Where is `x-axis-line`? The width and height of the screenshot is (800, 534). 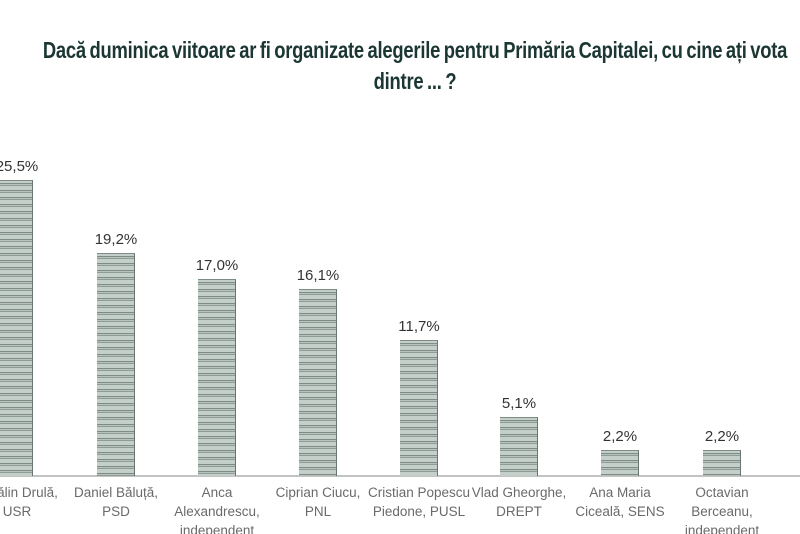
x-axis-line is located at coordinates (400, 476).